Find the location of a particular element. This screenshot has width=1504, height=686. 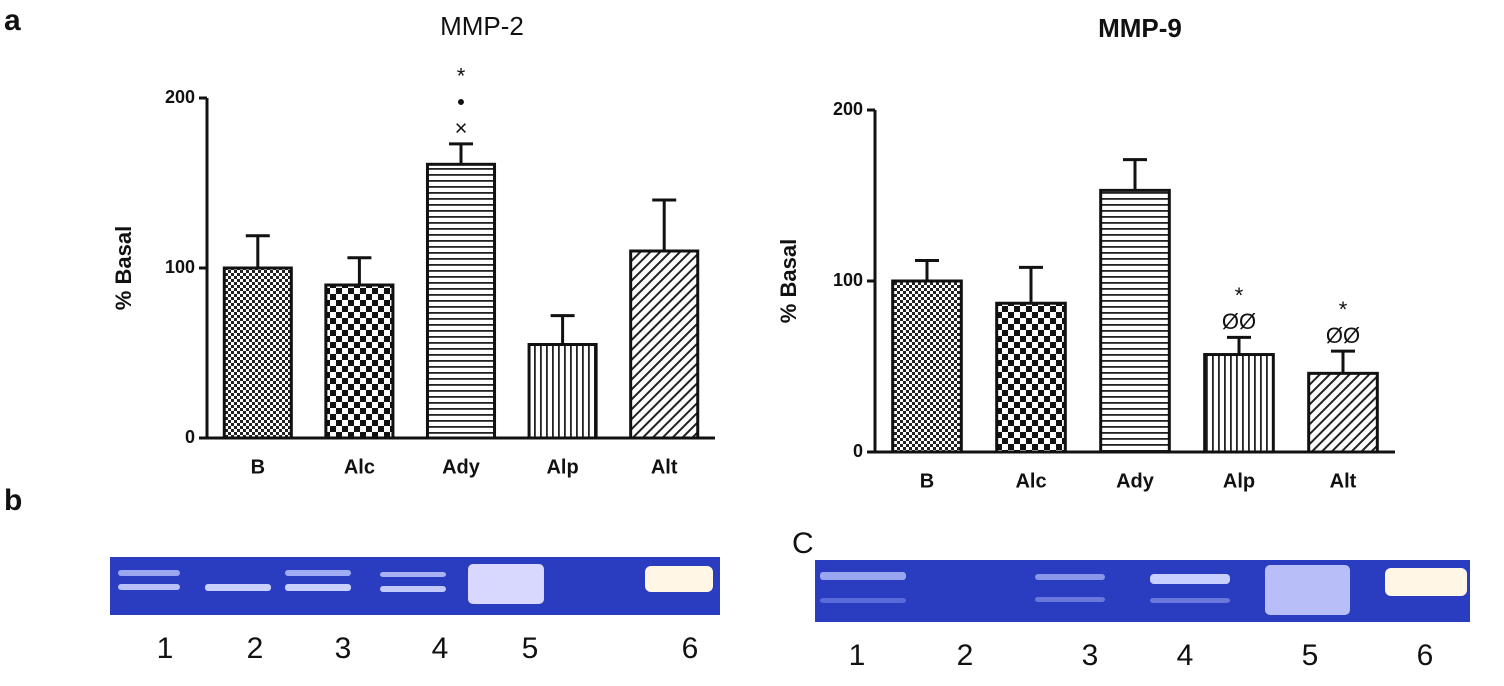

chart-title: MMP-2 is located at coordinates (482, 26).